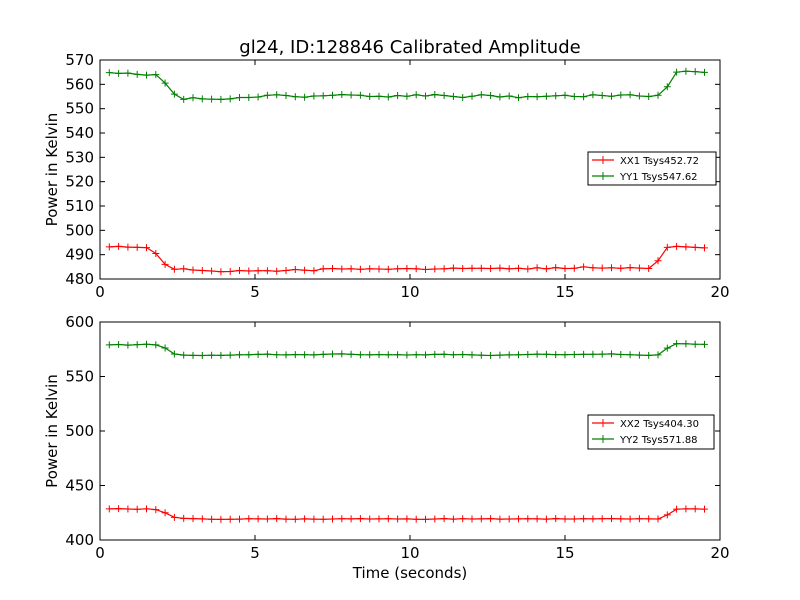 Image resolution: width=800 pixels, height=600 pixels. I want to click on y-tick-label: 550, so click(79, 377).